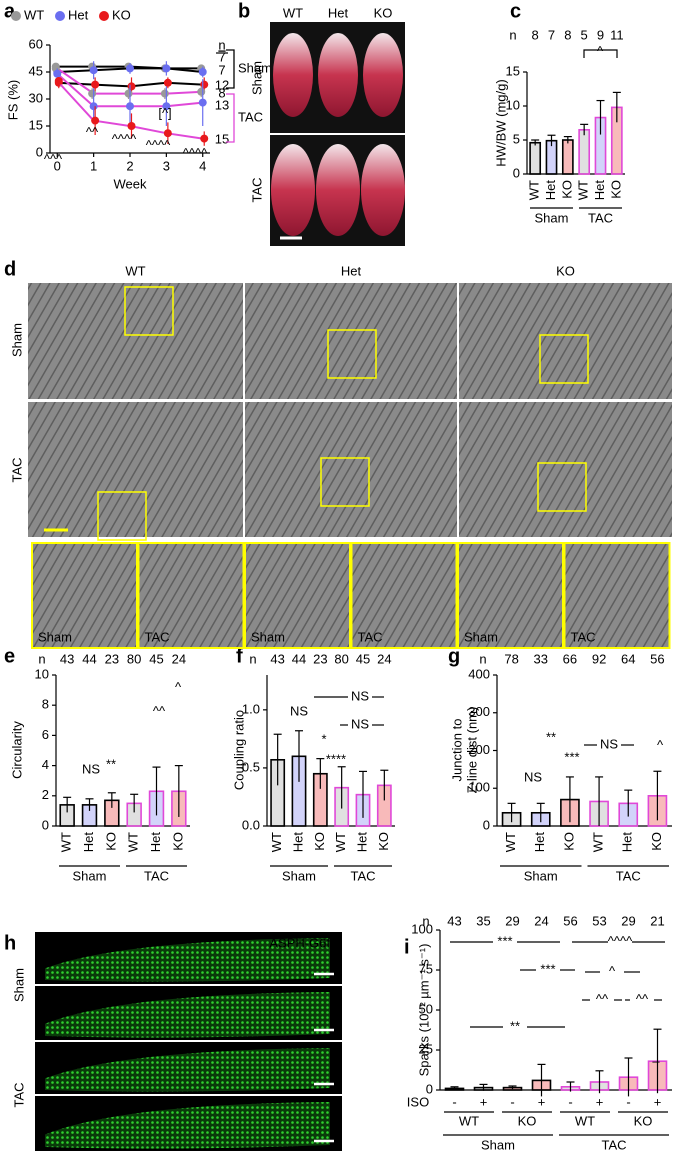  Describe the element at coordinates (293, 190) in the screenshot. I see `heart-image` at that location.